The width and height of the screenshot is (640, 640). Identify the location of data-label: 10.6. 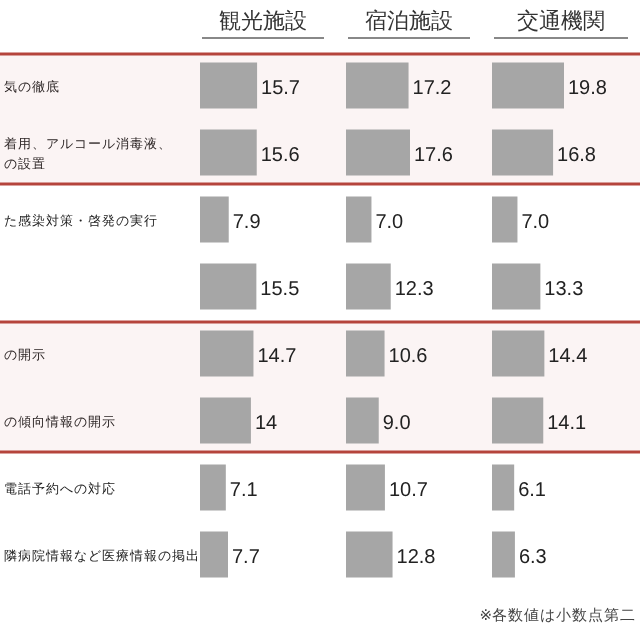
(408, 356).